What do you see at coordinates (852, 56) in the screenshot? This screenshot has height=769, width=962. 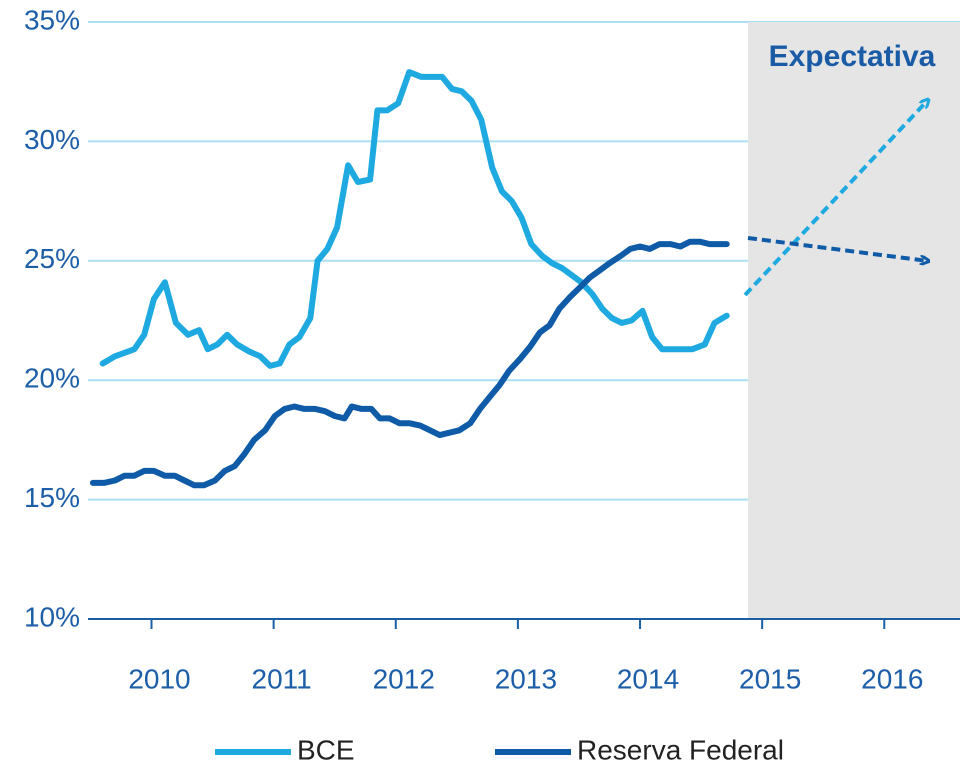 I see `annotation: Expectativa` at bounding box center [852, 56].